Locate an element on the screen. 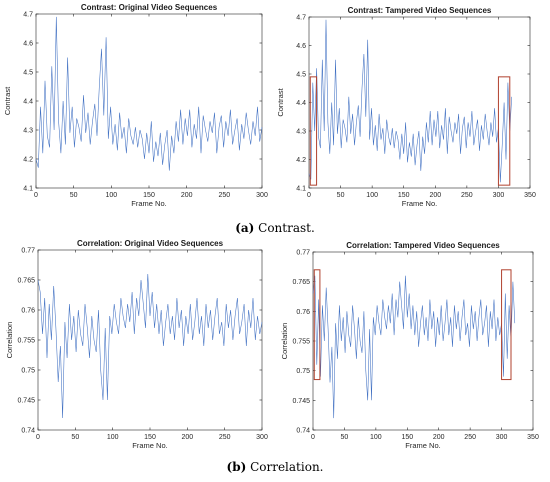 This screenshot has height=482, width=550. caption-b-label: (b) is located at coordinates (236, 467).